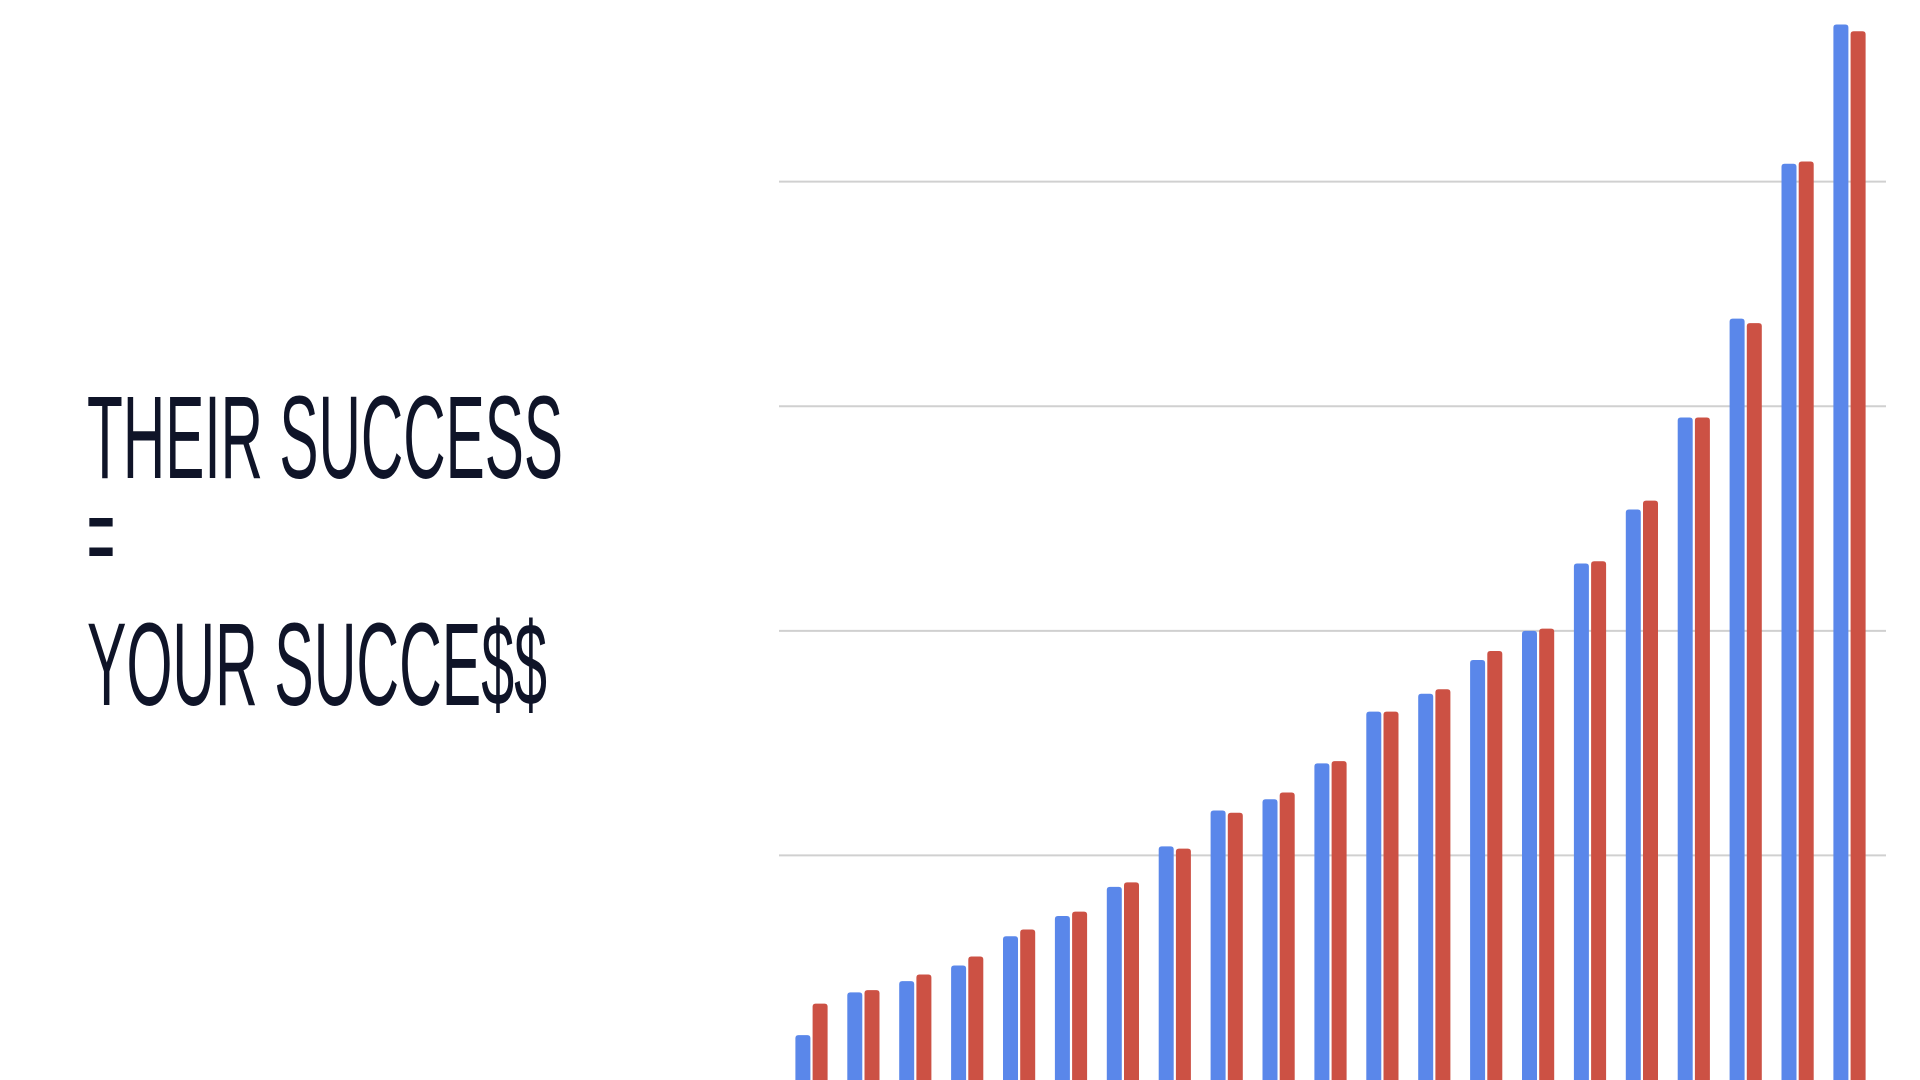 Image resolution: width=1920 pixels, height=1080 pixels. What do you see at coordinates (101, 536) in the screenshot?
I see `headline-line: =` at bounding box center [101, 536].